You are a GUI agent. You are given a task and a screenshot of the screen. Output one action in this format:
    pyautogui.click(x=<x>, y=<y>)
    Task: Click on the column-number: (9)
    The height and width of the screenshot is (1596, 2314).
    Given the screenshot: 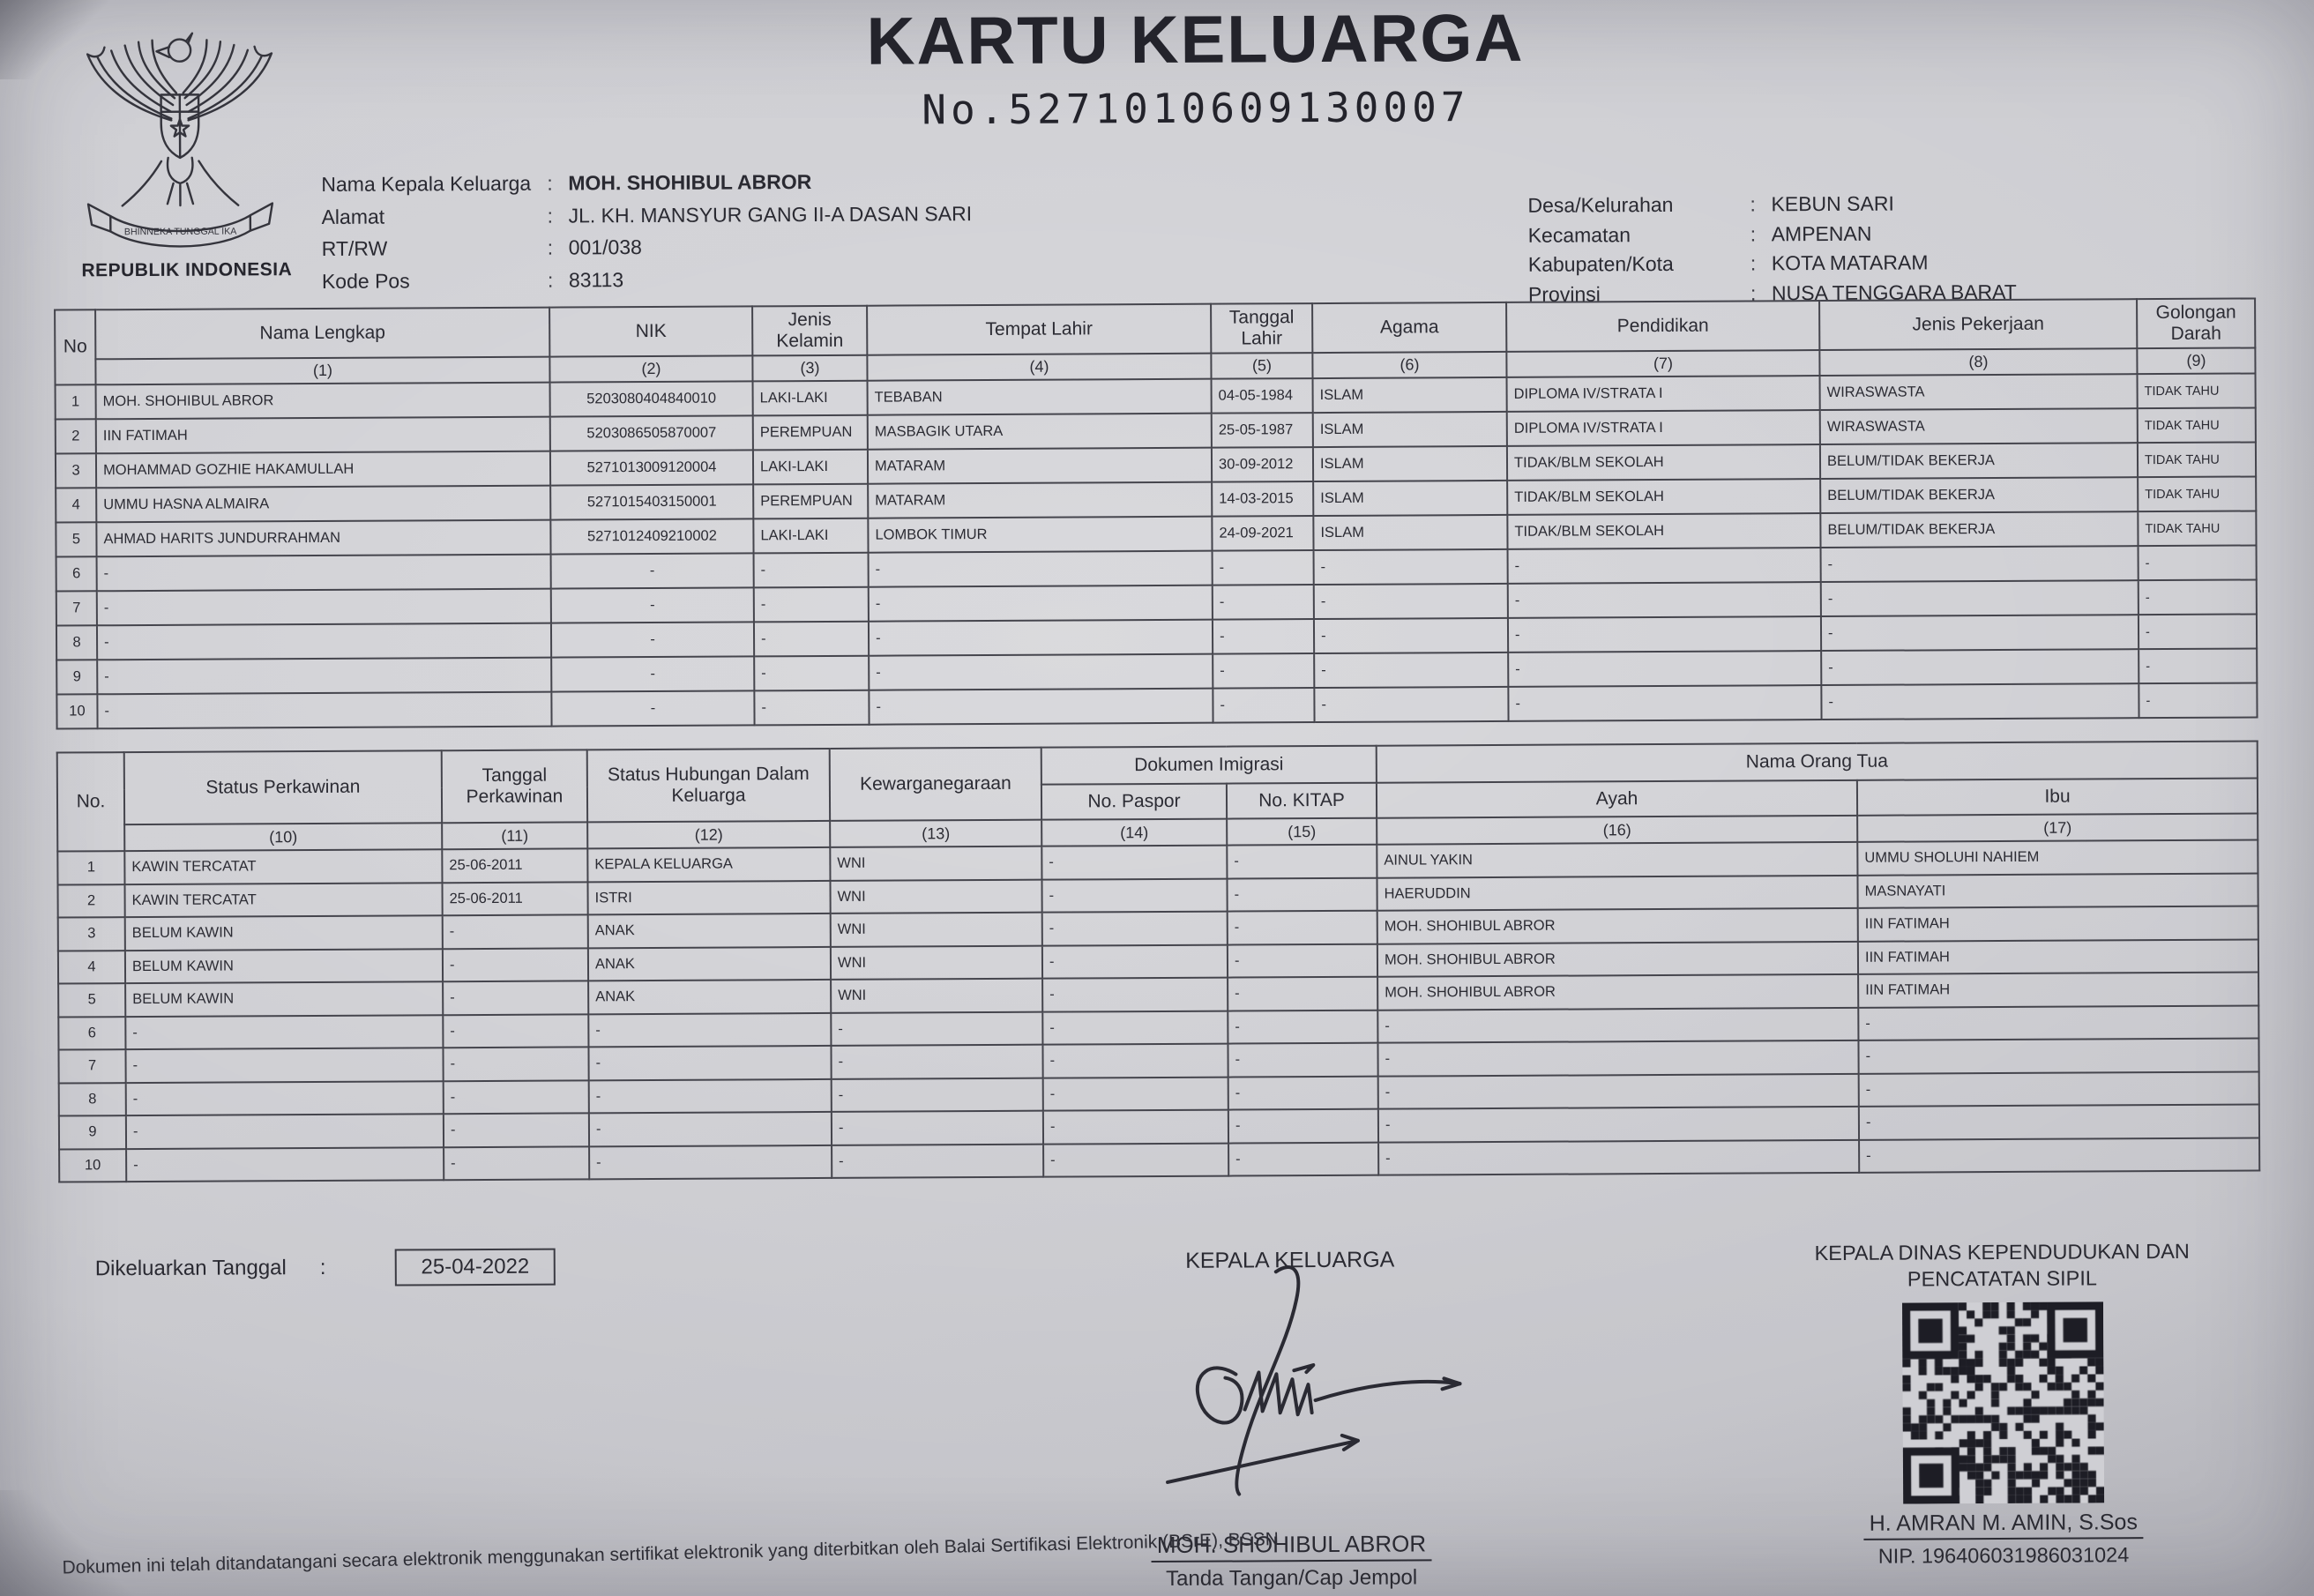 What is the action you would take?
    pyautogui.click(x=2196, y=361)
    